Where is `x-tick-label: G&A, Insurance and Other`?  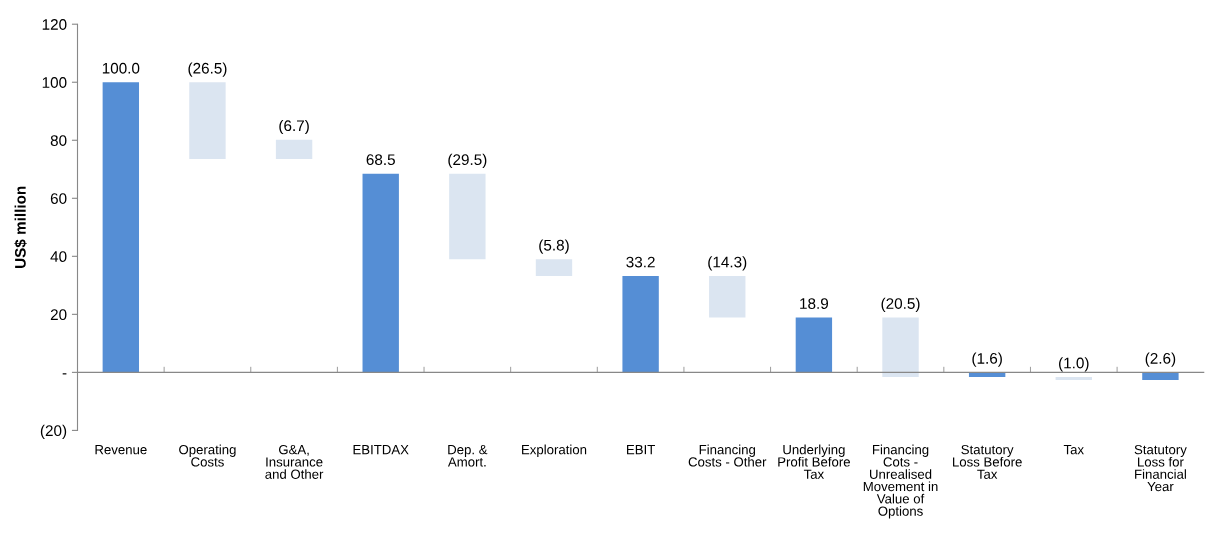 x-tick-label: G&A, Insurance and Other is located at coordinates (294, 461).